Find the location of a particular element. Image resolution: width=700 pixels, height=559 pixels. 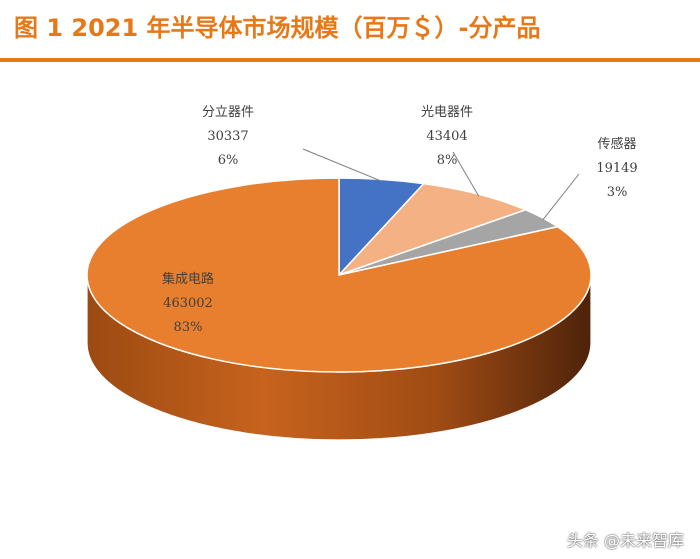

slice-label-value: 19149 is located at coordinates (616, 168).